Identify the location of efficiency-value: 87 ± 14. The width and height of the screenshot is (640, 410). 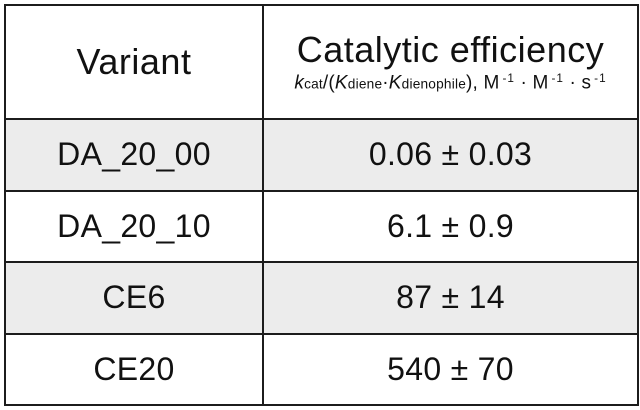
(450, 297).